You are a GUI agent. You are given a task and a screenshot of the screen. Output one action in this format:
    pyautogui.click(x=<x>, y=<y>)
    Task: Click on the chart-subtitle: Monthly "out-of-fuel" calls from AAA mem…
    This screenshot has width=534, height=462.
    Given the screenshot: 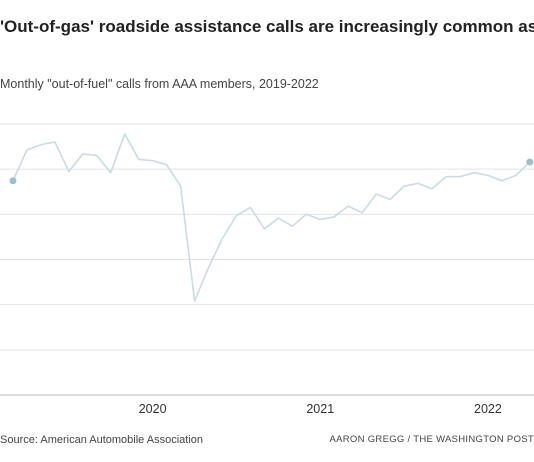 What is the action you would take?
    pyautogui.click(x=159, y=84)
    